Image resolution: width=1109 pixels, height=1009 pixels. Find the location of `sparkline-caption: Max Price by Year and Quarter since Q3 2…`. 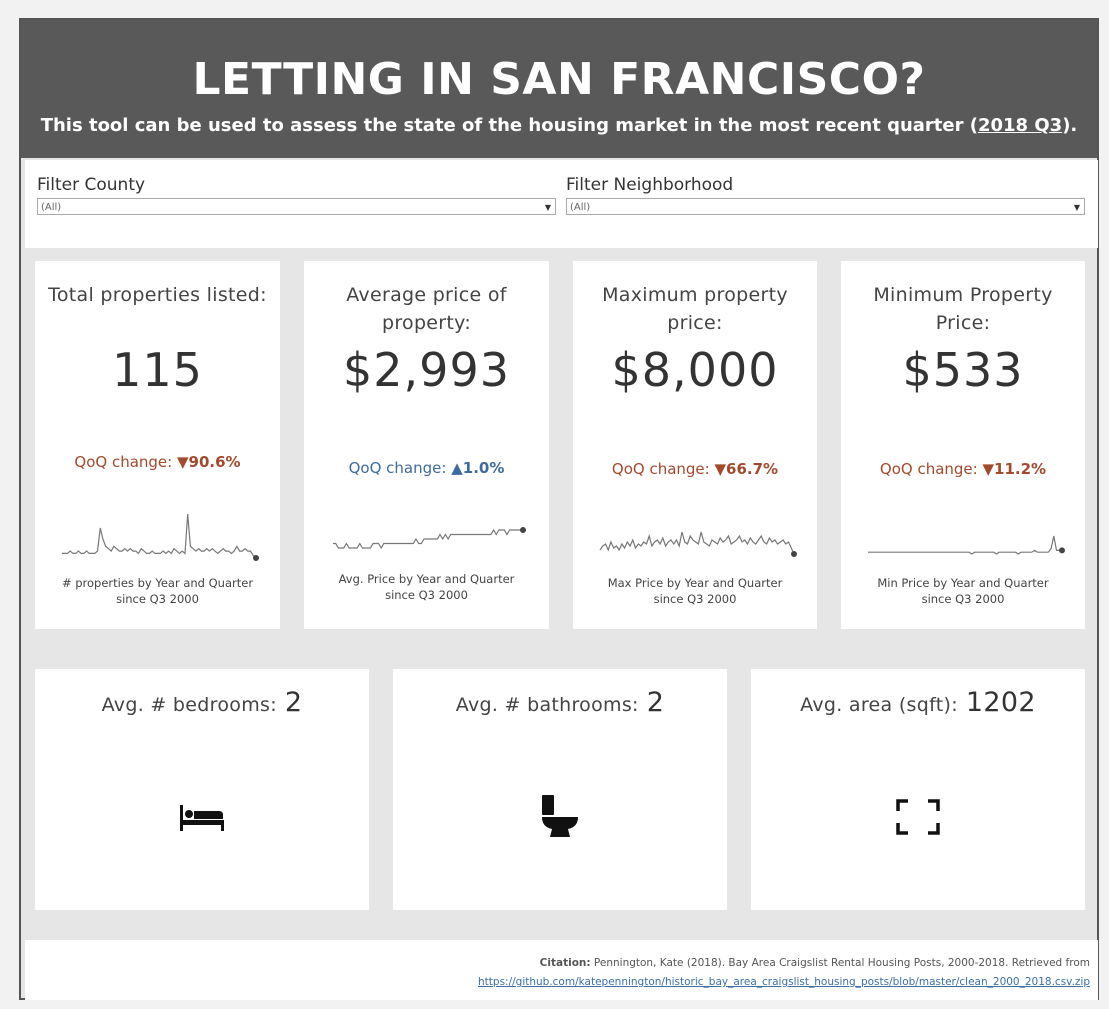

sparkline-caption: Max Price by Year and Quarter since Q3 2… is located at coordinates (695, 591).